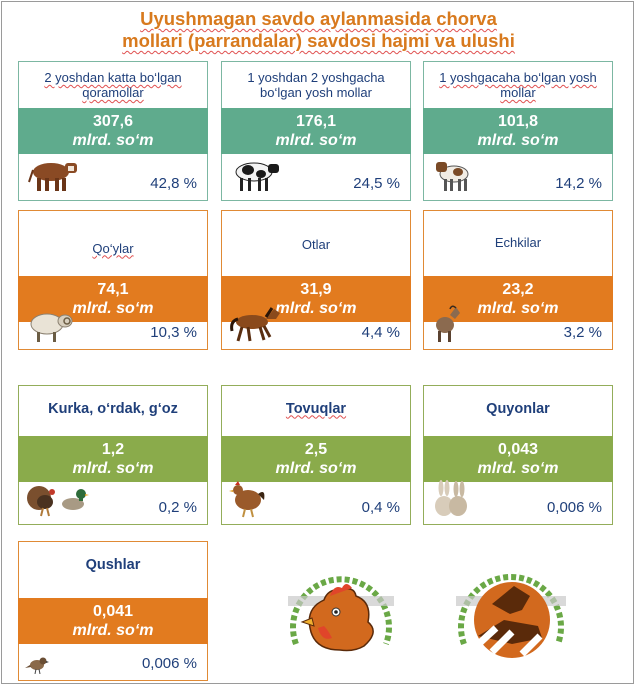 The height and width of the screenshot is (687, 637). What do you see at coordinates (448, 323) in the screenshot?
I see `goat-icon` at bounding box center [448, 323].